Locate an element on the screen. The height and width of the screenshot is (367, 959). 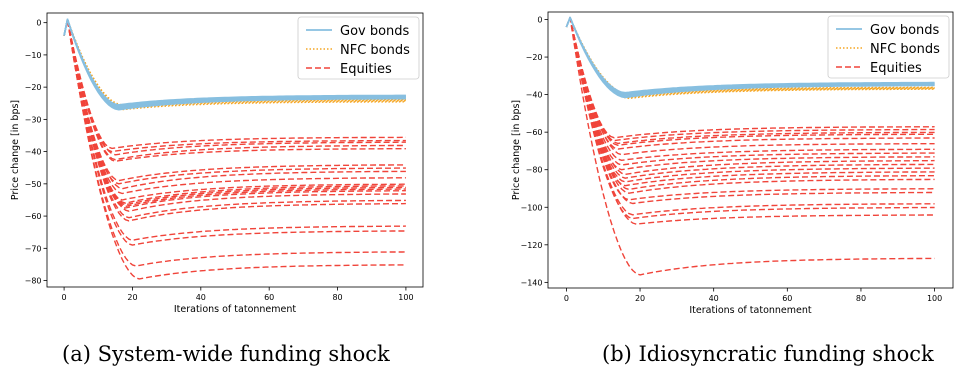
y-tick-label: −120 is located at coordinates (532, 245).